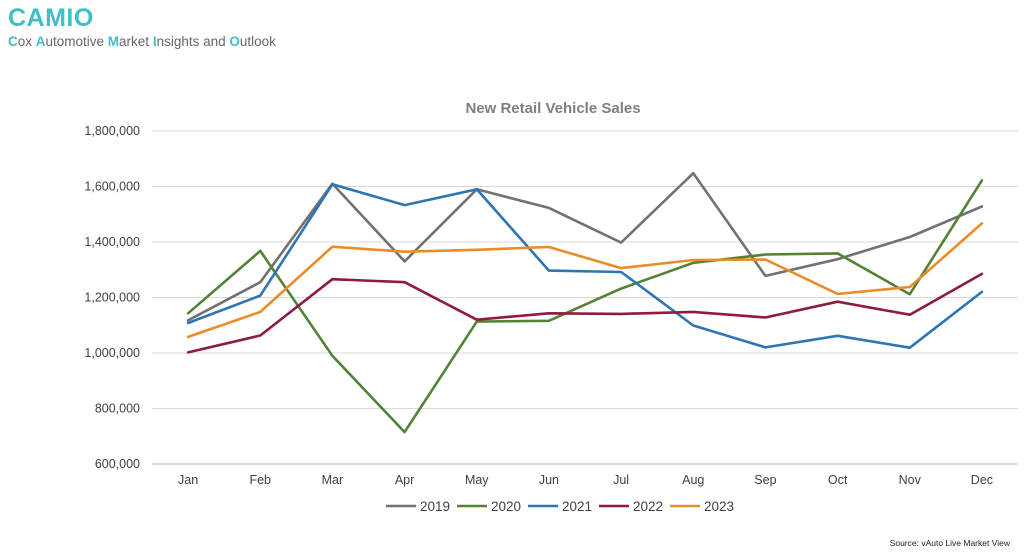 This screenshot has width=1024, height=557. I want to click on x-tick-label: Sep, so click(765, 480).